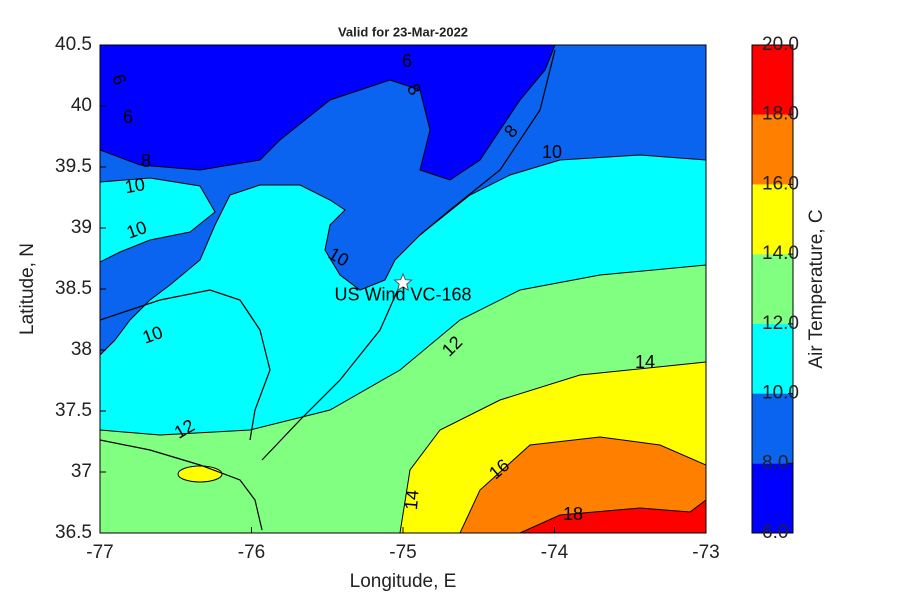 This screenshot has height=600, width=900. Describe the element at coordinates (555, 552) in the screenshot. I see `x-tick-label: -74` at that location.